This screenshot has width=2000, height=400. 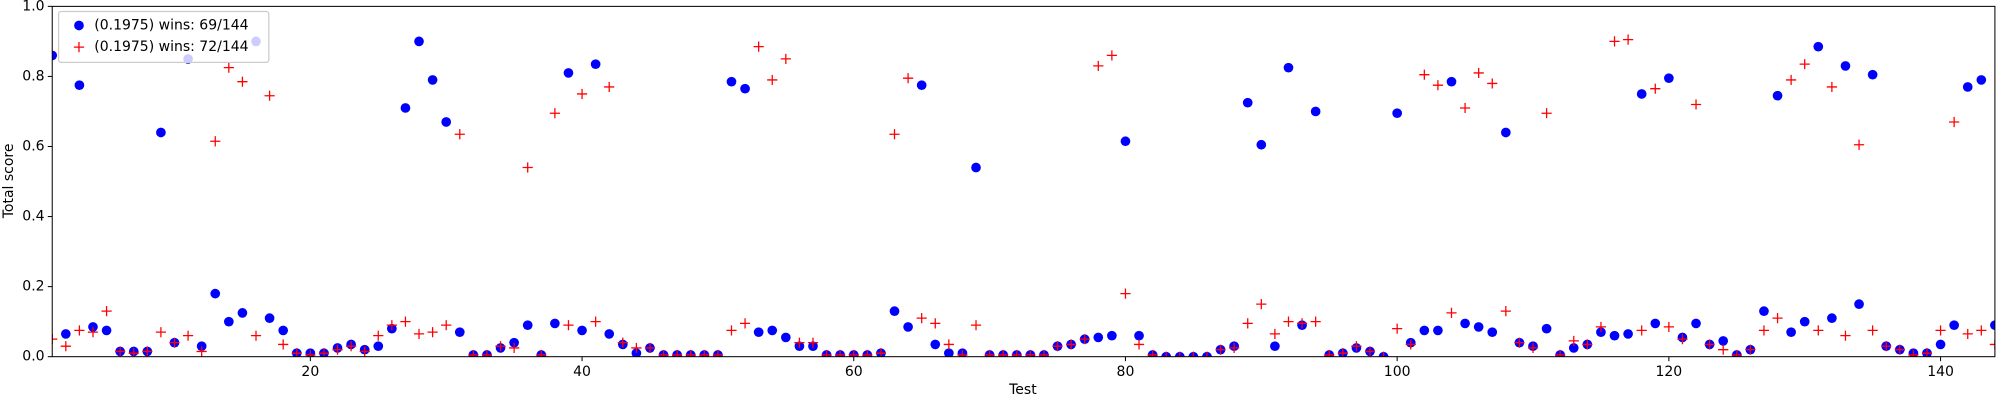 What do you see at coordinates (79, 47) in the screenshot?
I see `legend-marker` at bounding box center [79, 47].